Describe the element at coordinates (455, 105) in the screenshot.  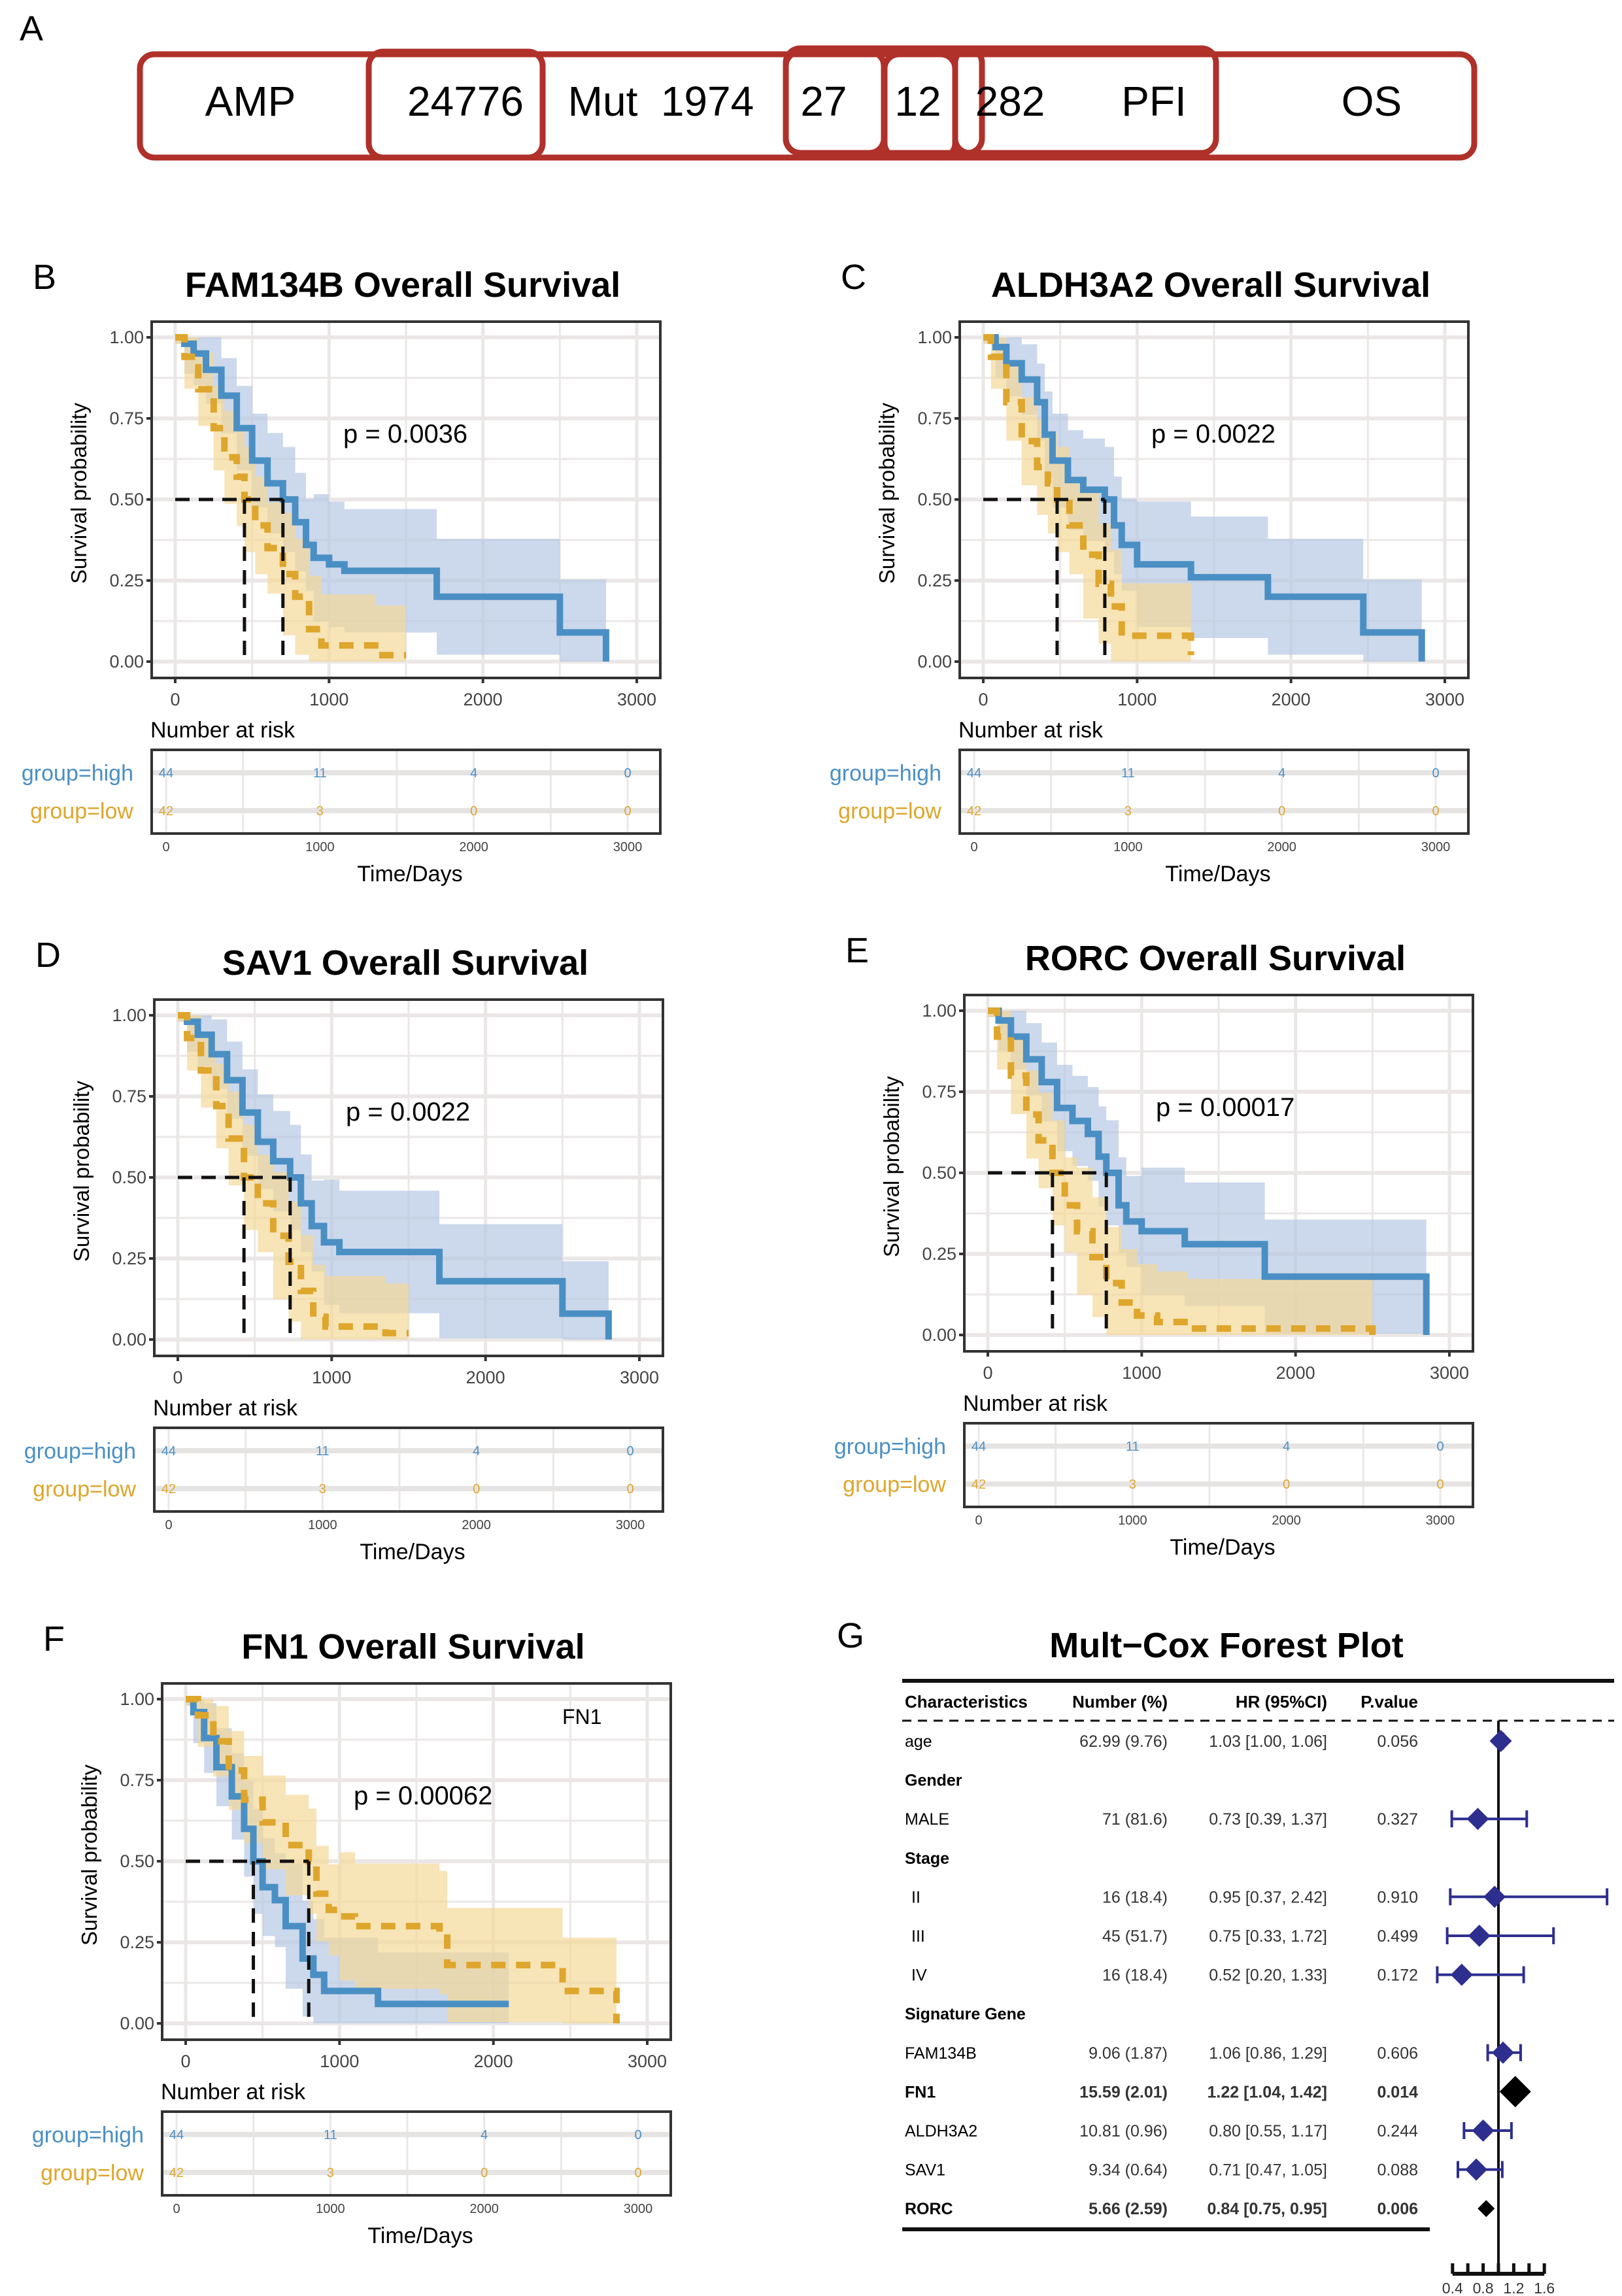
I see `venn-box` at that location.